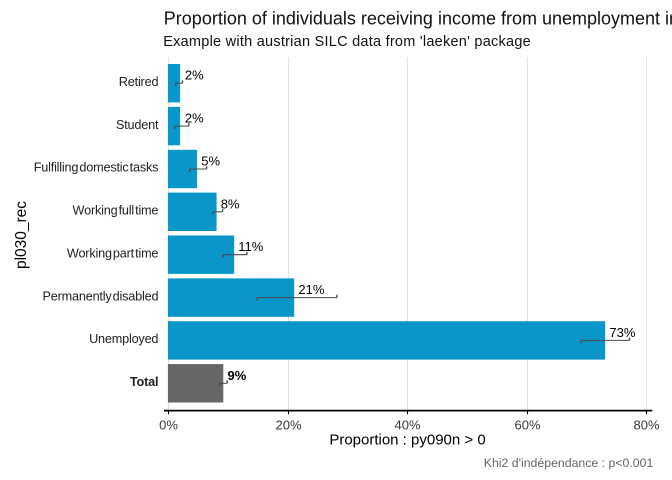  Describe the element at coordinates (250, 246) in the screenshot. I see `svg-text: 11%` at that location.